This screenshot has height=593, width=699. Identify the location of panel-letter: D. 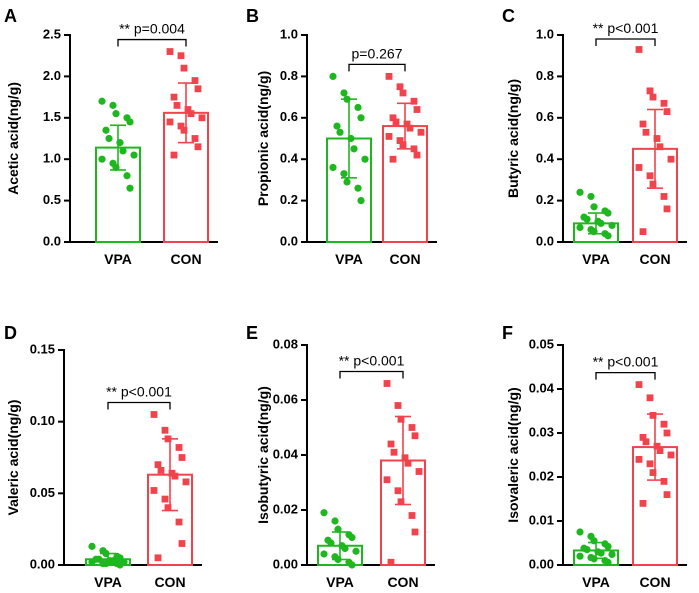
(10, 333).